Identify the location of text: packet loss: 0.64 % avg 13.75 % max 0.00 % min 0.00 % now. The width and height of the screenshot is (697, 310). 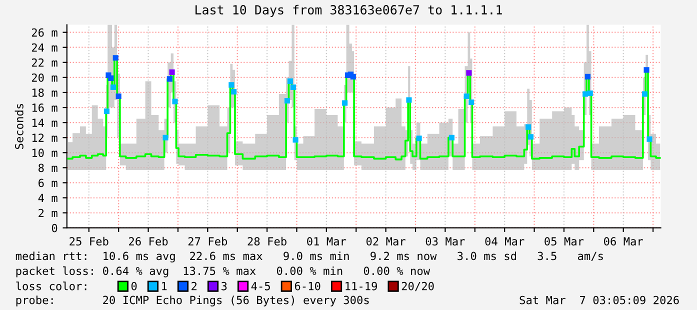
(223, 272).